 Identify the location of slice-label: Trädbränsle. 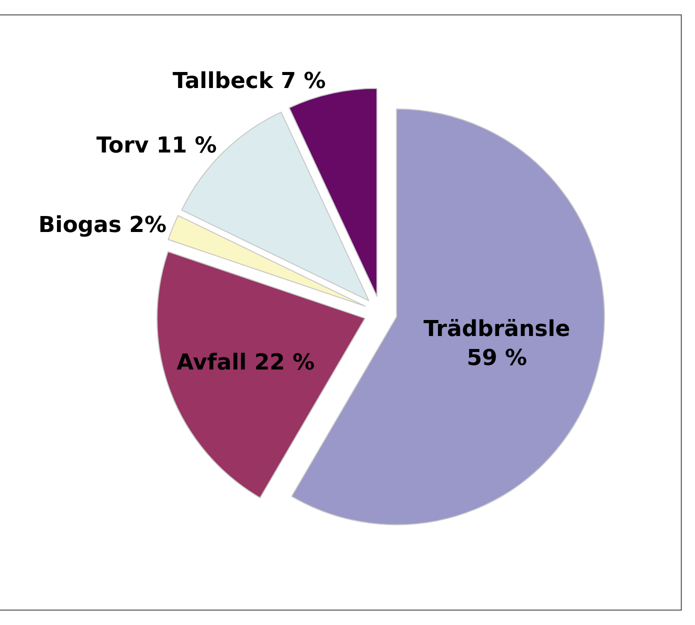
(497, 329).